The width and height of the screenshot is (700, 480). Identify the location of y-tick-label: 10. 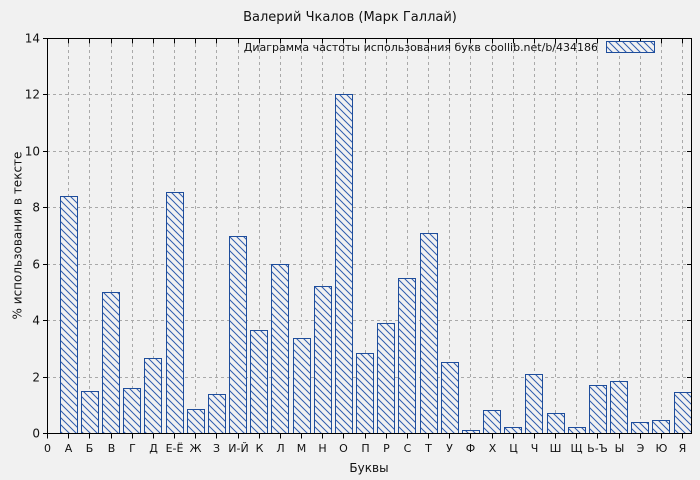
(32, 152).